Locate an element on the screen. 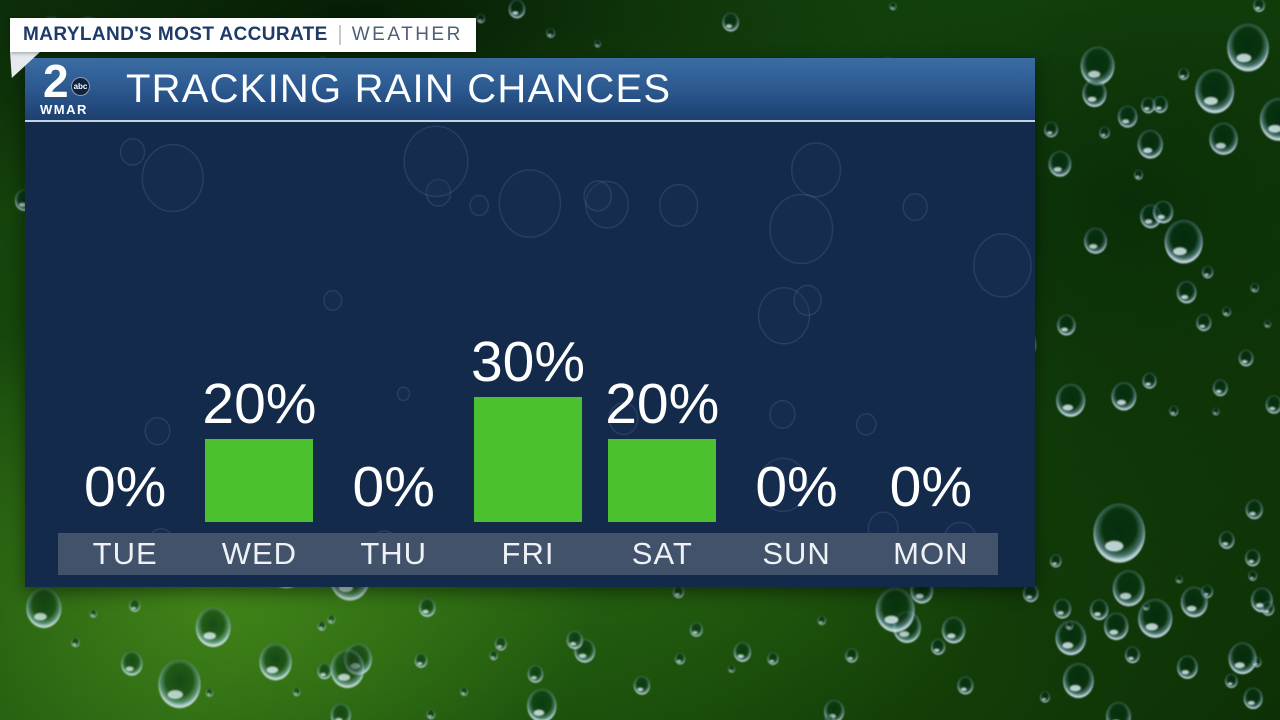 The image size is (1280, 720). panel-header: 2 abc WMAR TRACKING RAIN CHANCES is located at coordinates (530, 88).